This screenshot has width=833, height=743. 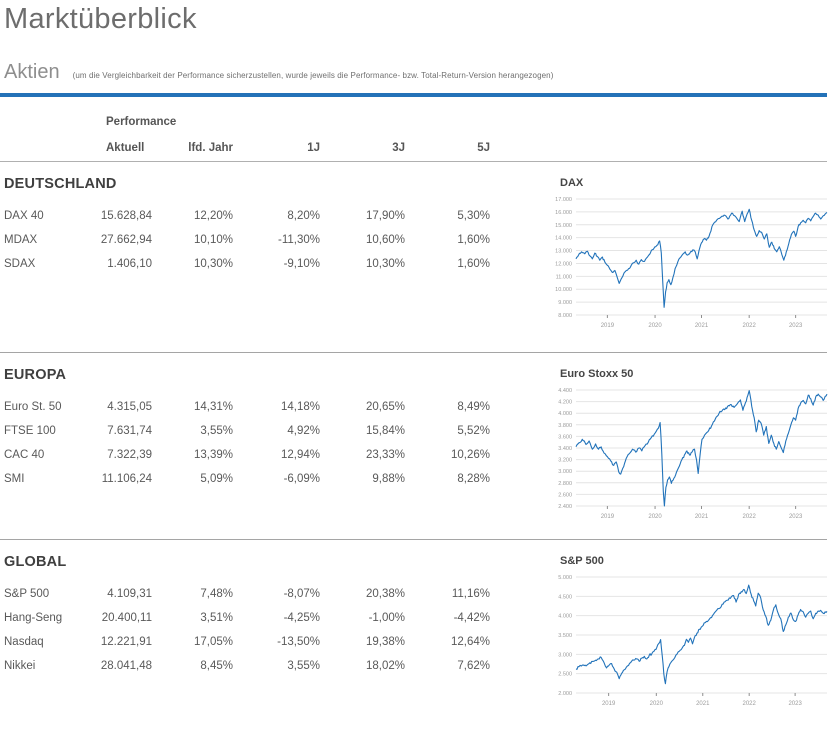 I want to click on value-cell: 5,30%, so click(x=473, y=216).